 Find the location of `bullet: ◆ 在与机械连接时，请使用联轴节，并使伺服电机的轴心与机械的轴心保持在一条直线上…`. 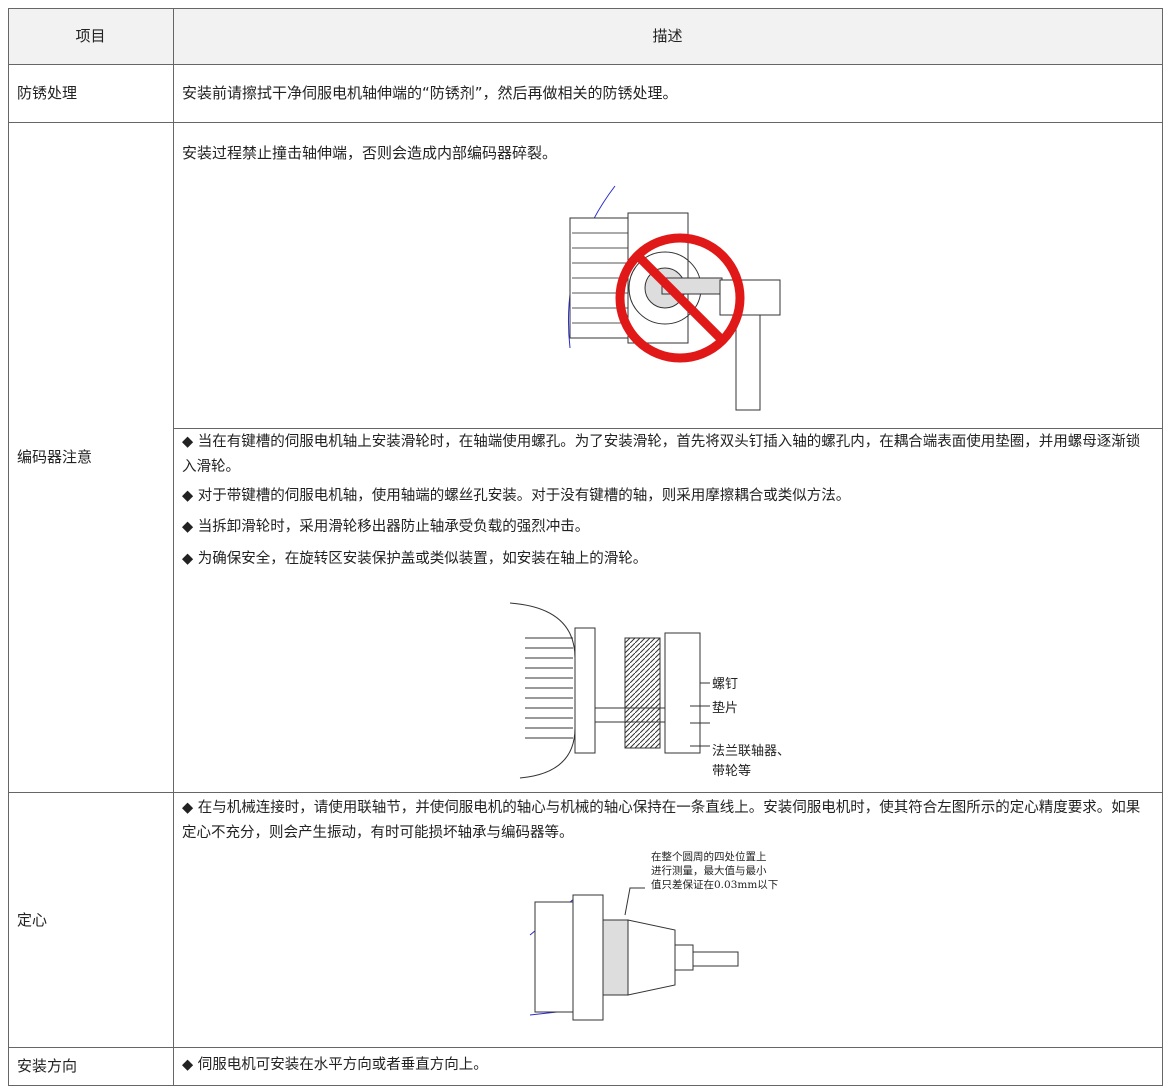

bullet: ◆ 在与机械连接时，请使用联轴节，并使伺服电机的轴心与机械的轴心保持在一条直线上… is located at coordinates (661, 820).